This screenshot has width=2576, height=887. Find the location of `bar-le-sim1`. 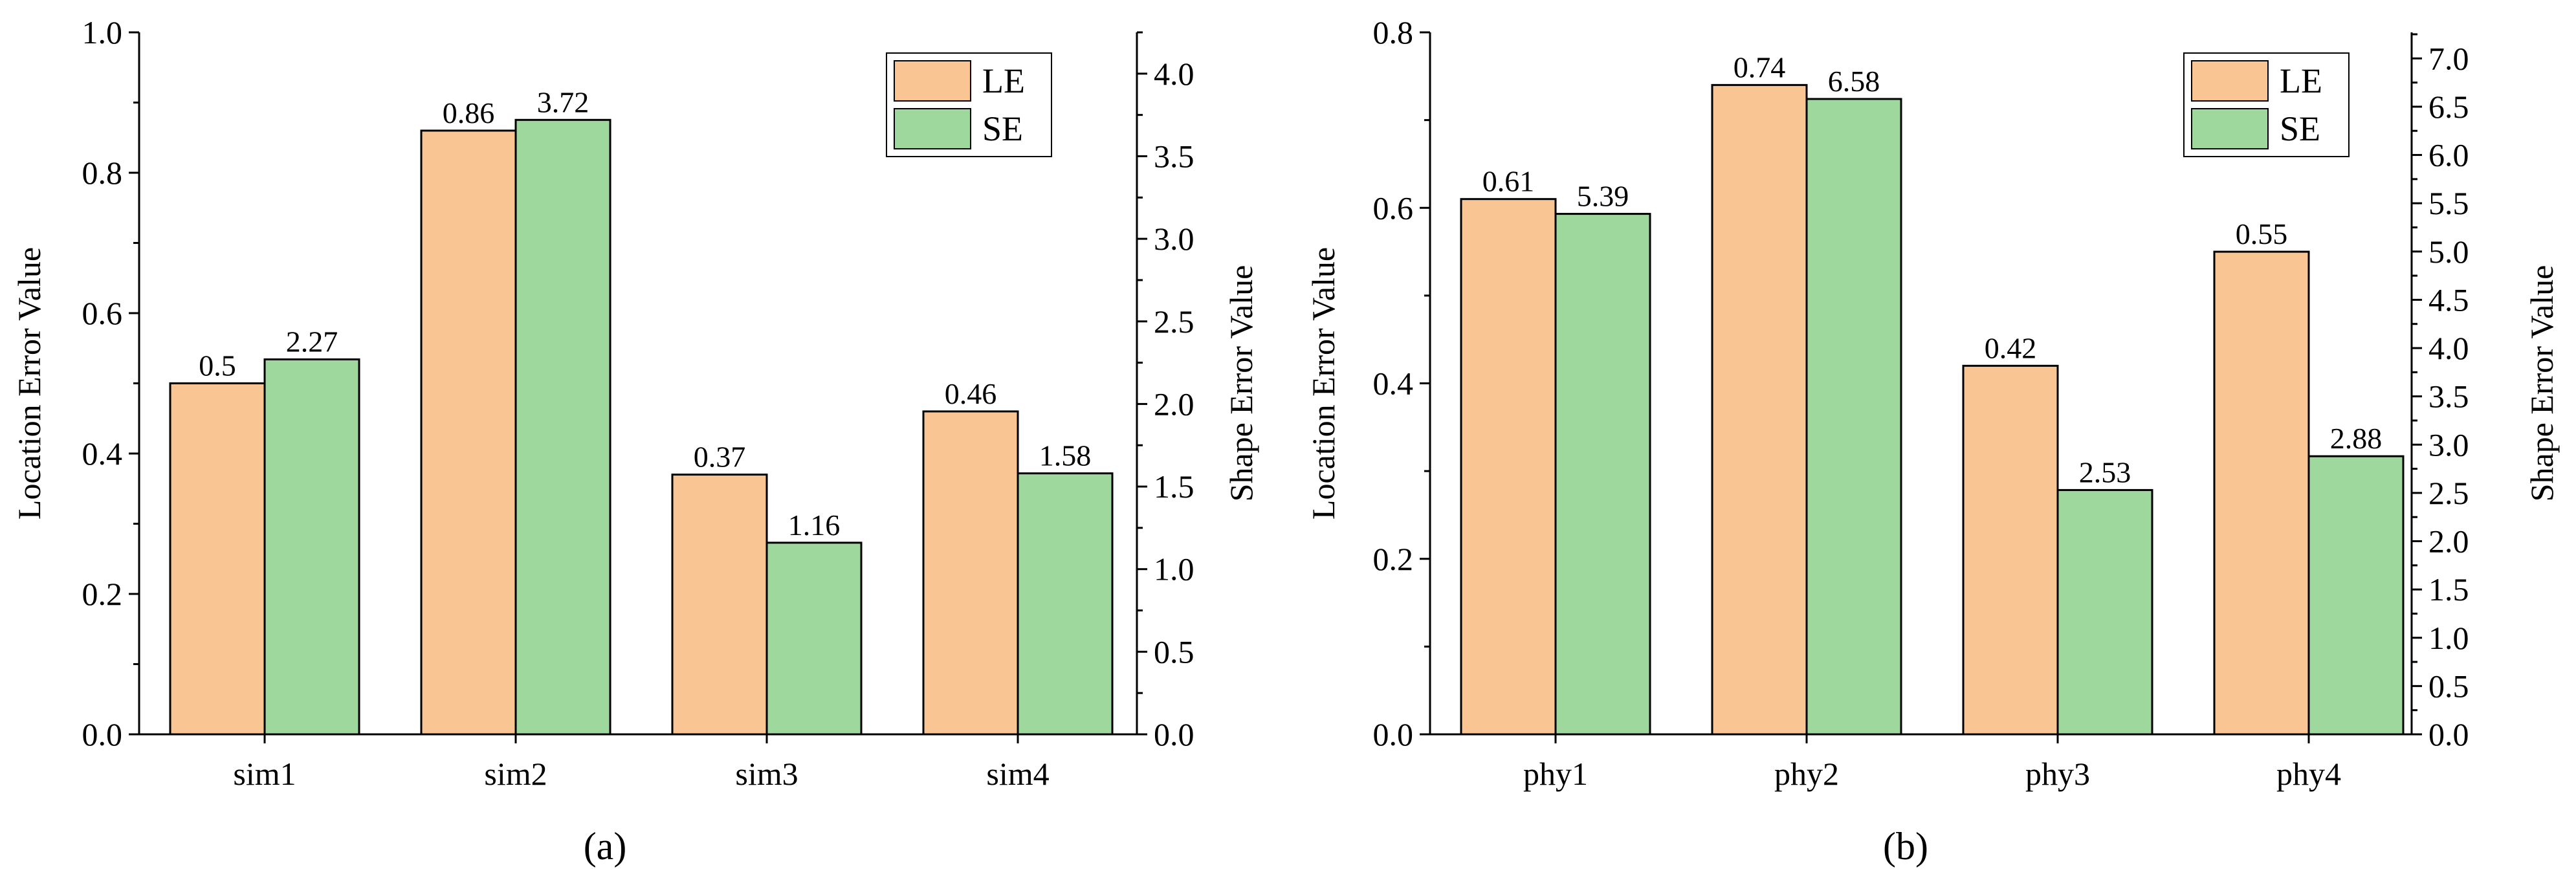

bar-le-sim1 is located at coordinates (218, 559).